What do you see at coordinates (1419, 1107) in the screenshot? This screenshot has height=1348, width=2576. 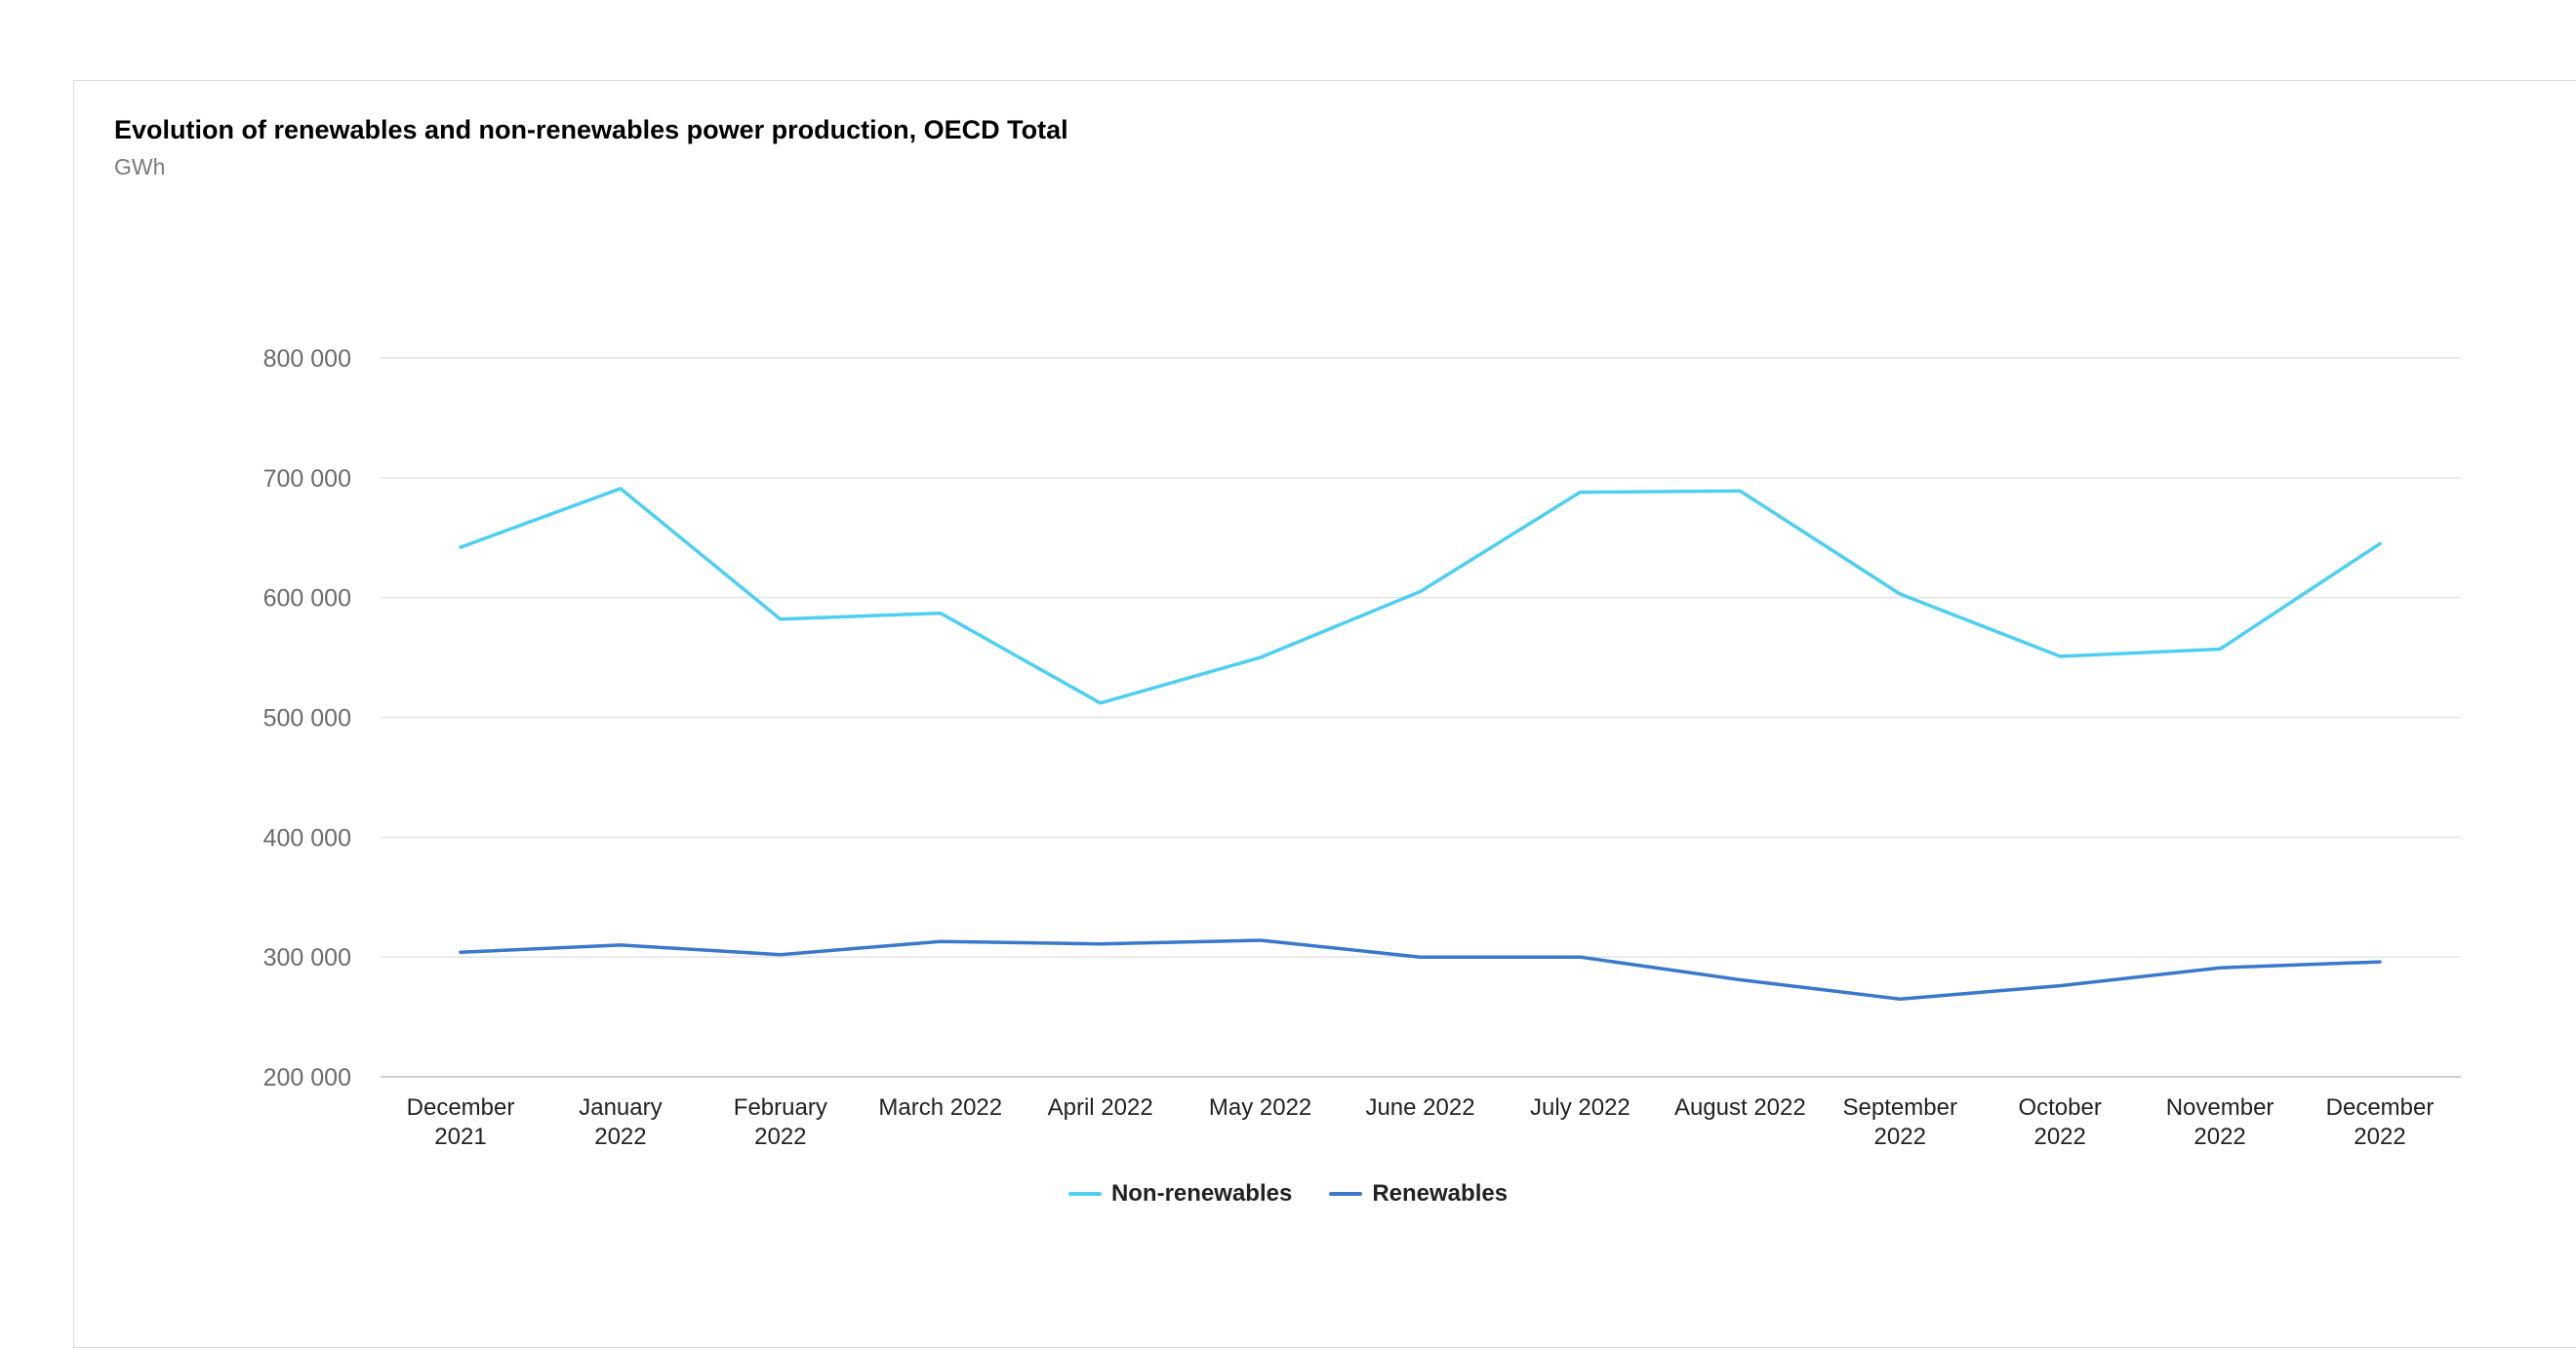 I see `x-tick-label: June 2022` at bounding box center [1419, 1107].